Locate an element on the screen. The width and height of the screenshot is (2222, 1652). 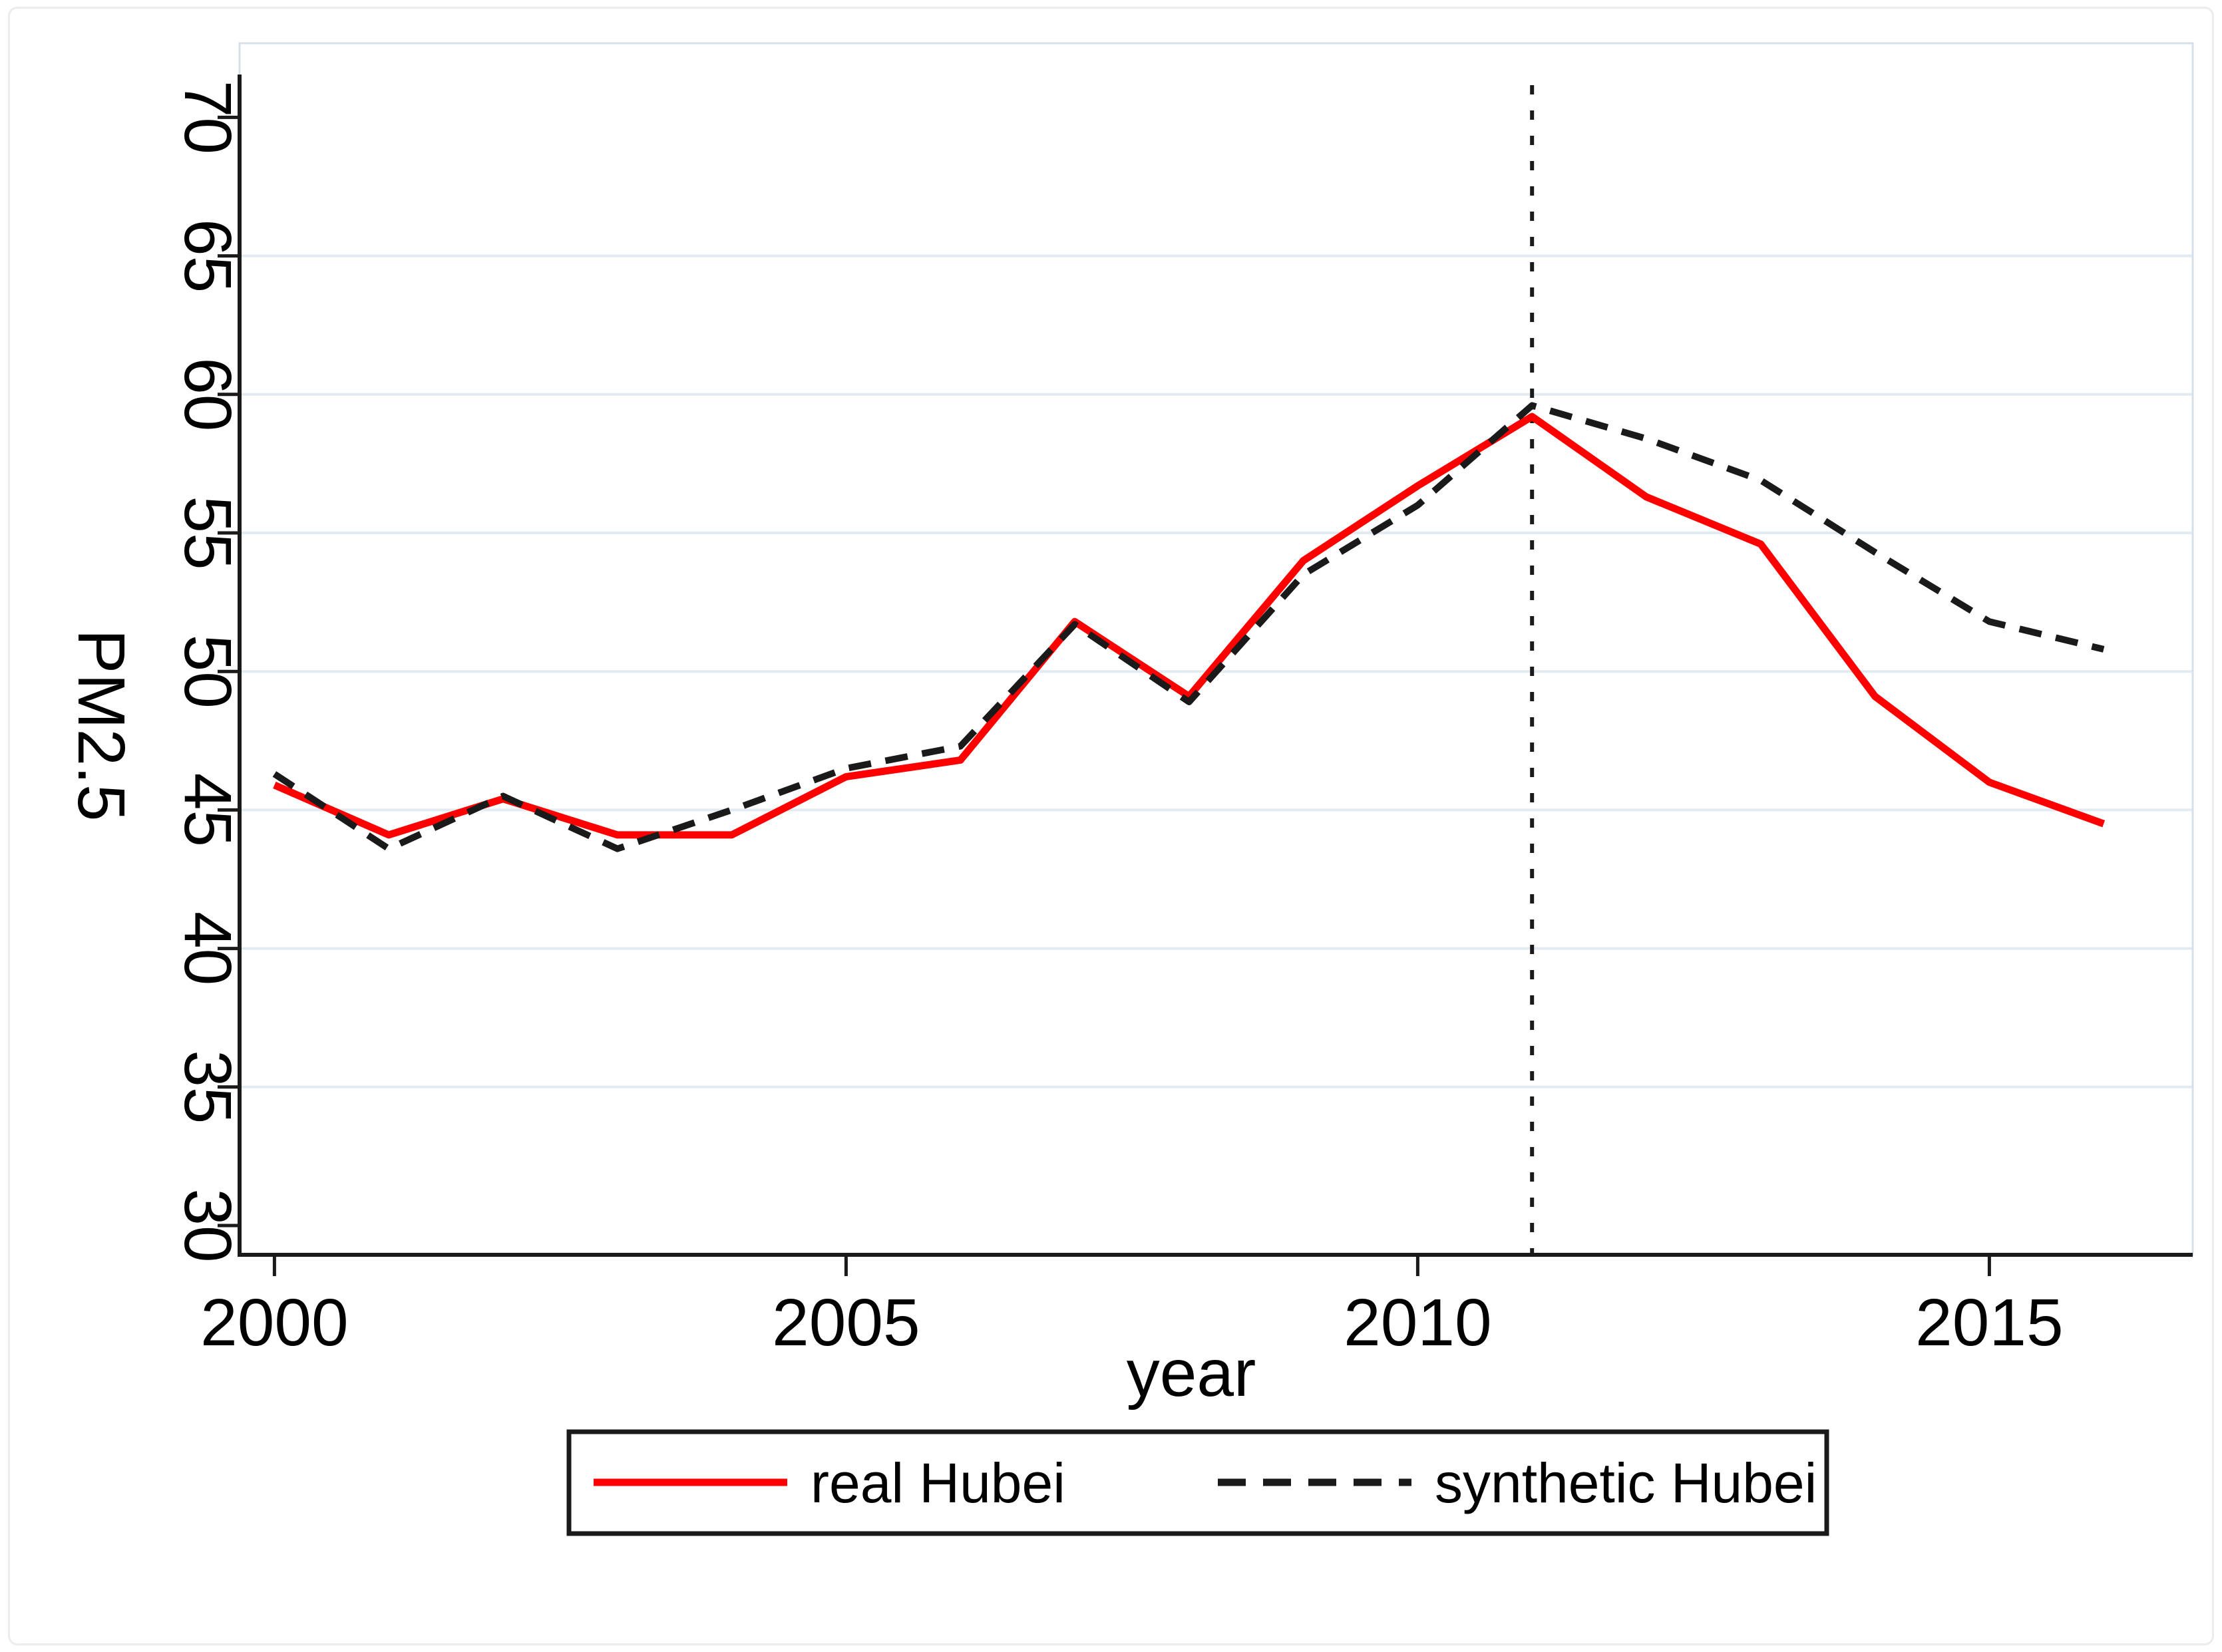
y-tick-label-55: 55 is located at coordinates (207, 533).